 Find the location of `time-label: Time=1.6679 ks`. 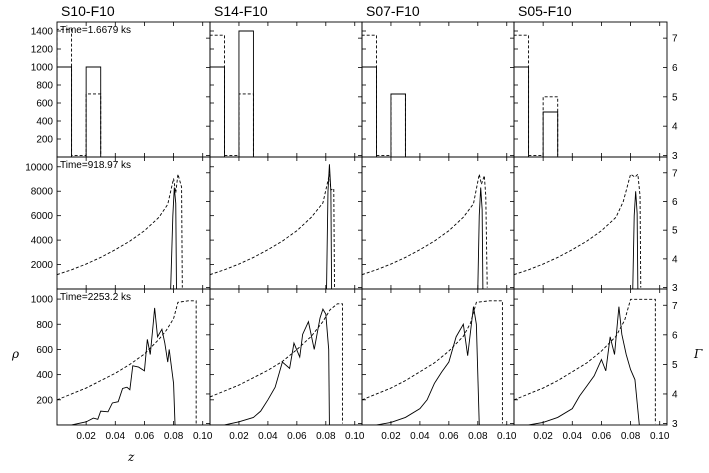

time-label: Time=1.6679 ks is located at coordinates (95, 30).